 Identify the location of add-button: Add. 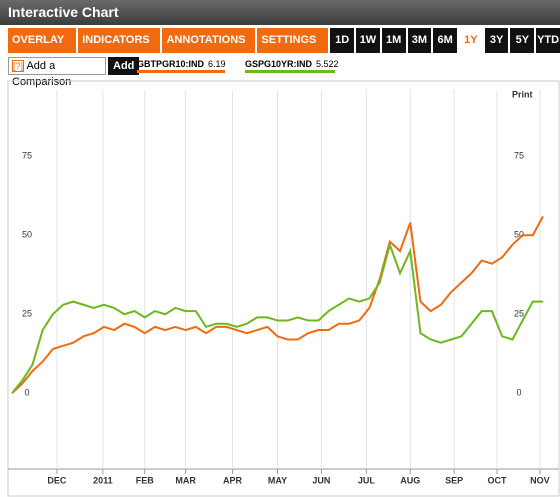
(124, 66).